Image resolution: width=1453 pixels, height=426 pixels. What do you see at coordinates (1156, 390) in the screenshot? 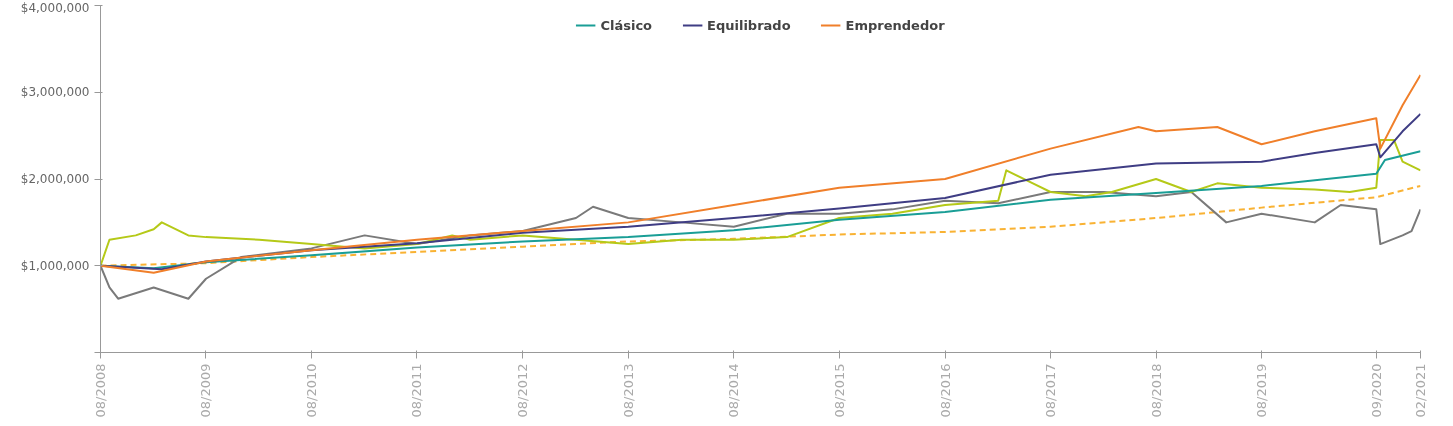
I see `x-tick-label: 08/2018` at bounding box center [1156, 390].